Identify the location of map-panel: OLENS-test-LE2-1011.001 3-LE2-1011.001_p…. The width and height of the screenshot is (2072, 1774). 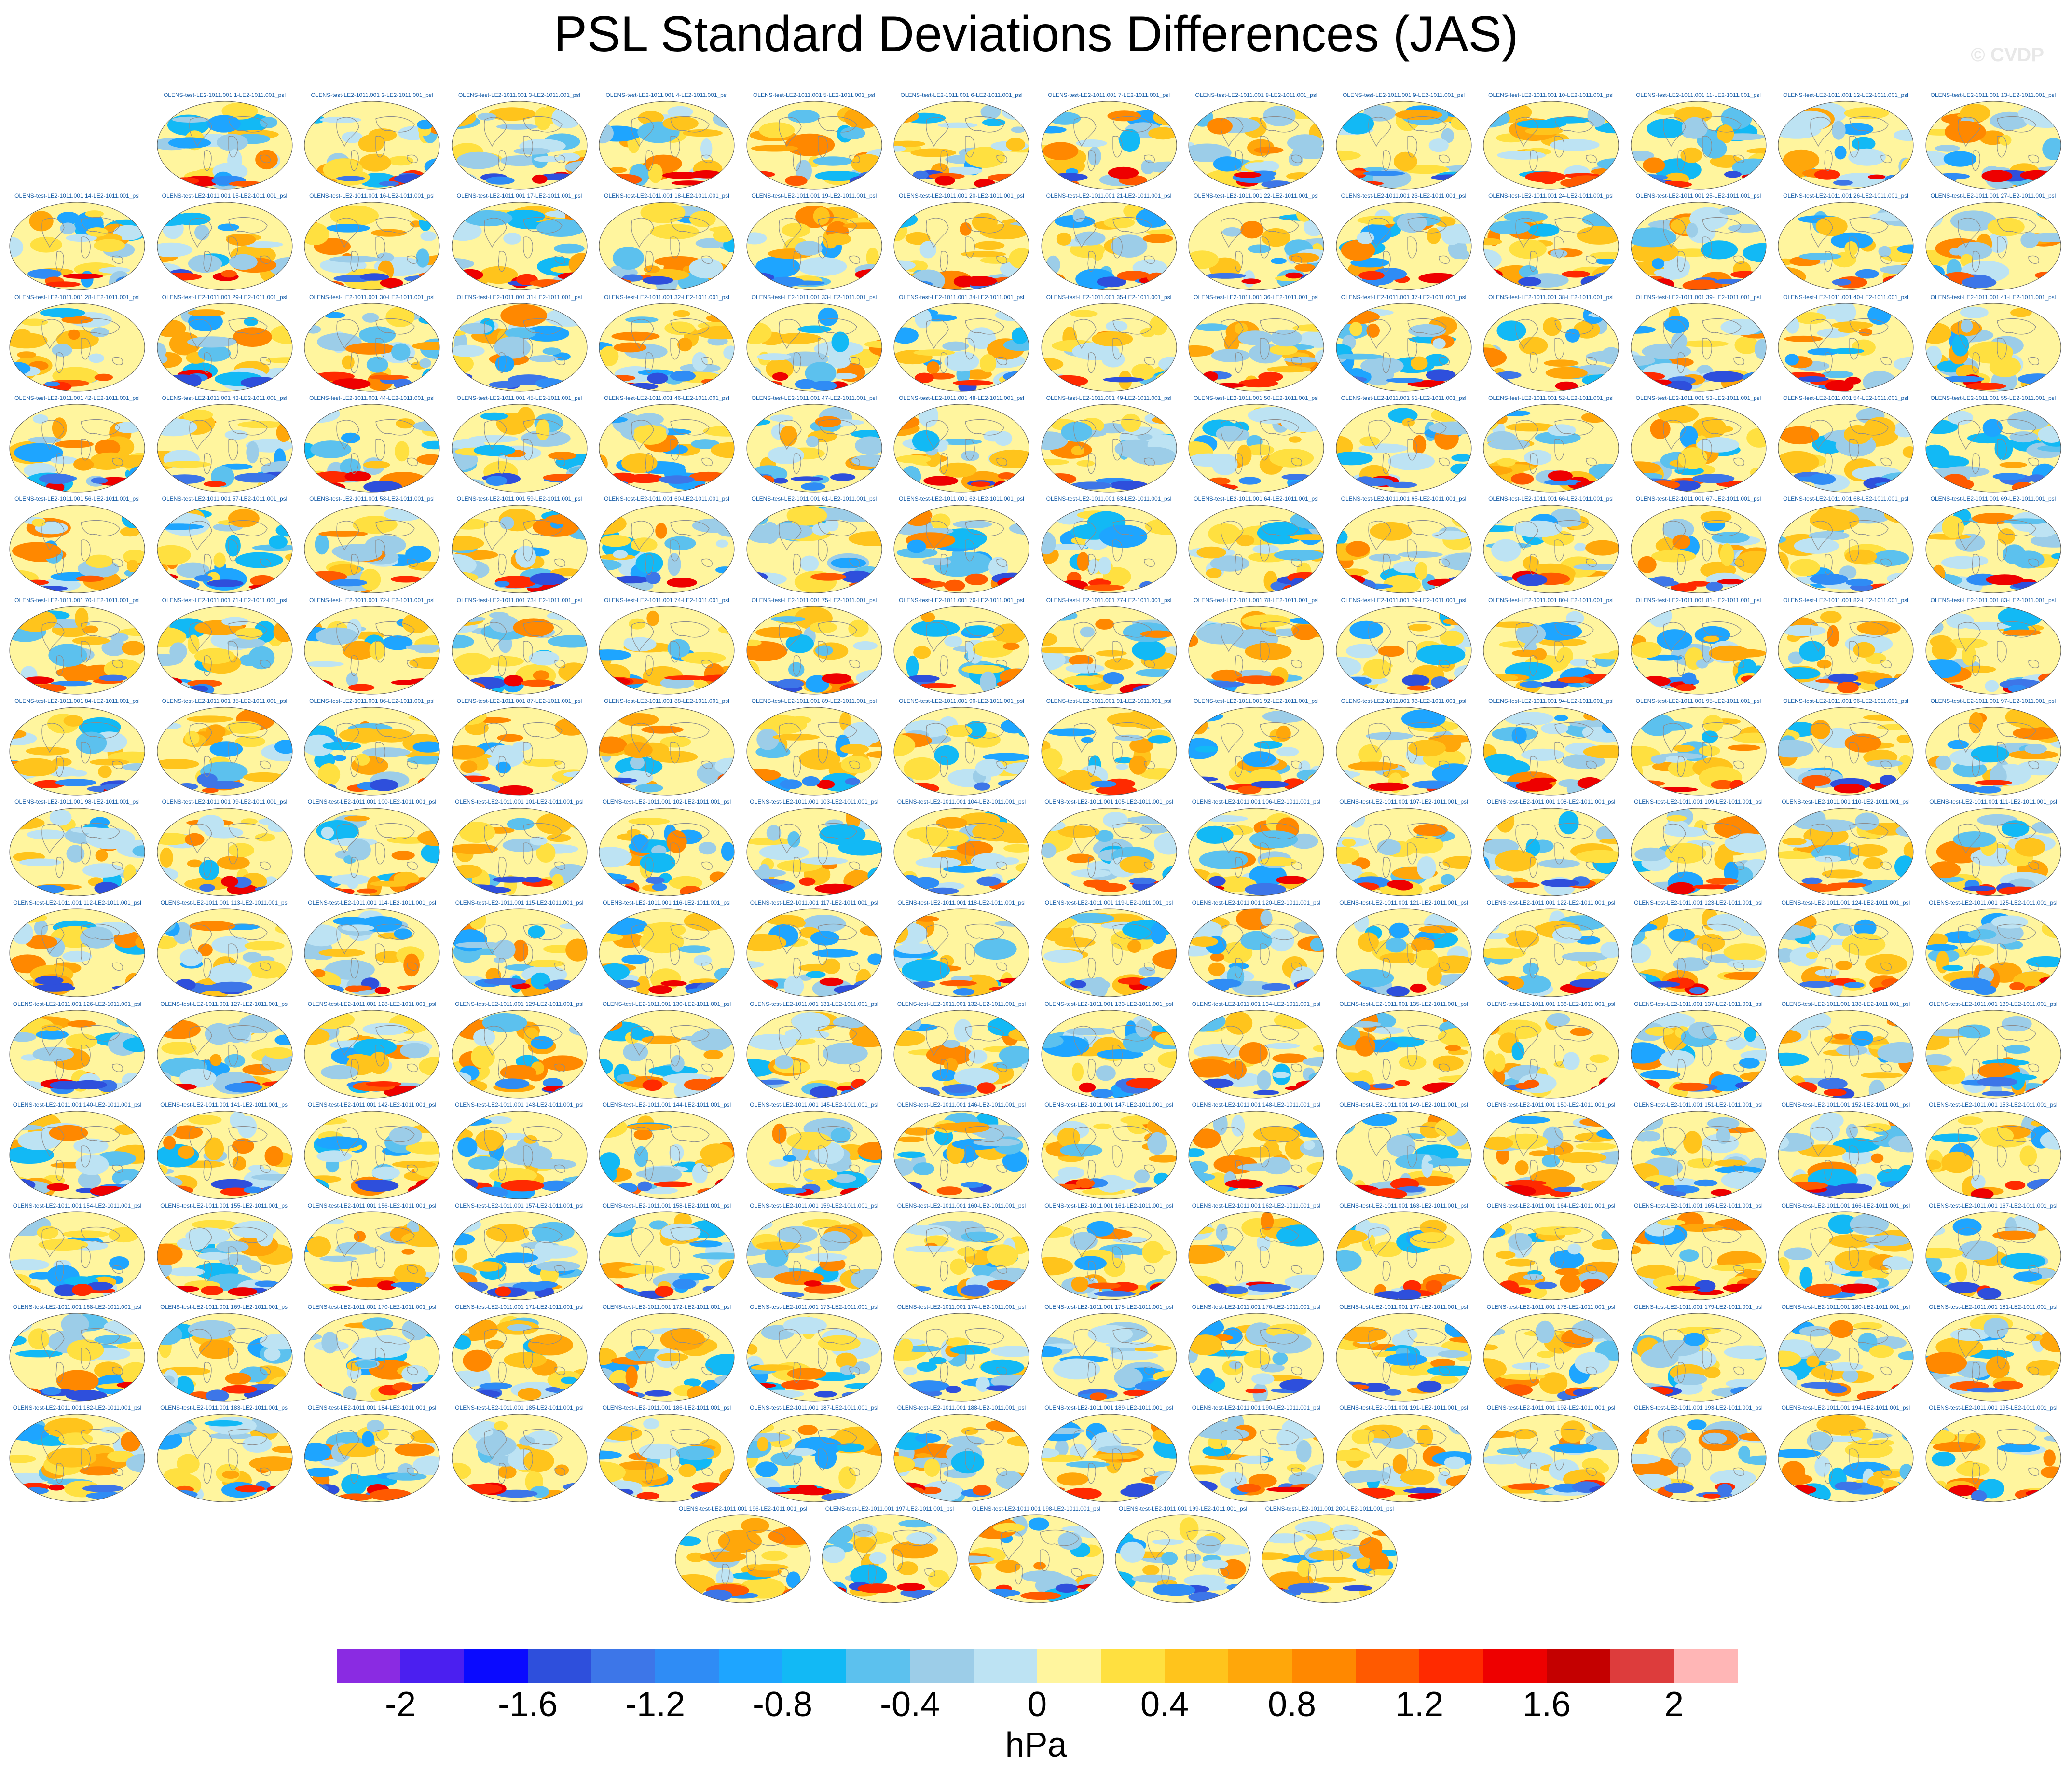
(519, 143).